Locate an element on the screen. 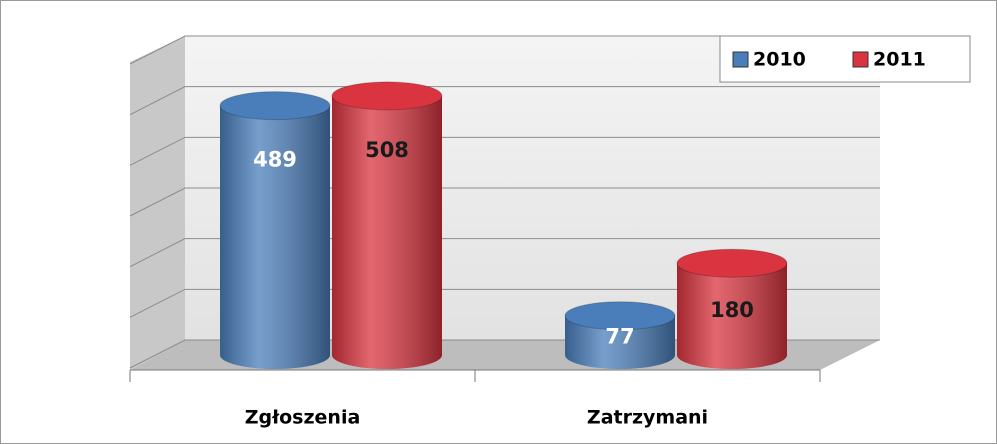  bar: 508 is located at coordinates (387, 225).